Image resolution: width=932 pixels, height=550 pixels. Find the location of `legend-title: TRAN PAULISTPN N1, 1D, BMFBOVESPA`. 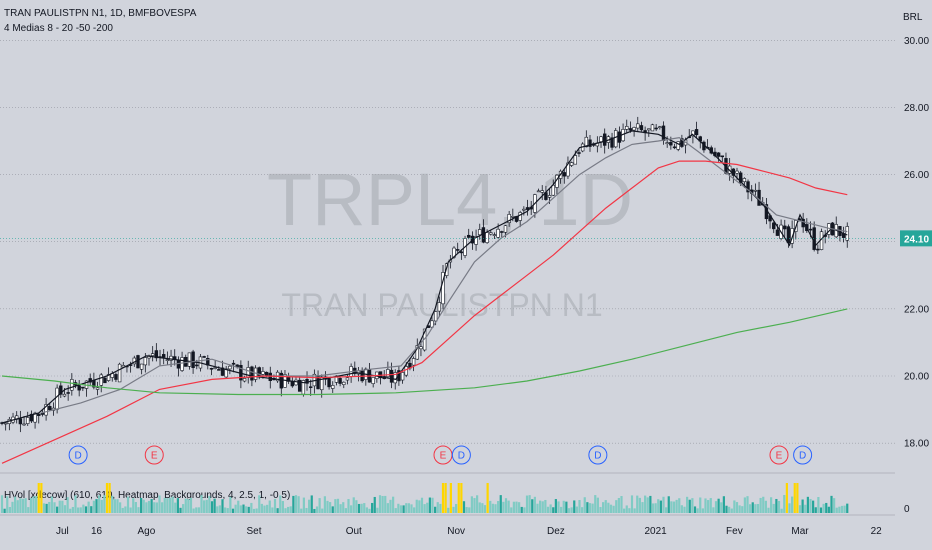

legend-title: TRAN PAULISTPN N1, 1D, BMFBOVESPA is located at coordinates (100, 13).